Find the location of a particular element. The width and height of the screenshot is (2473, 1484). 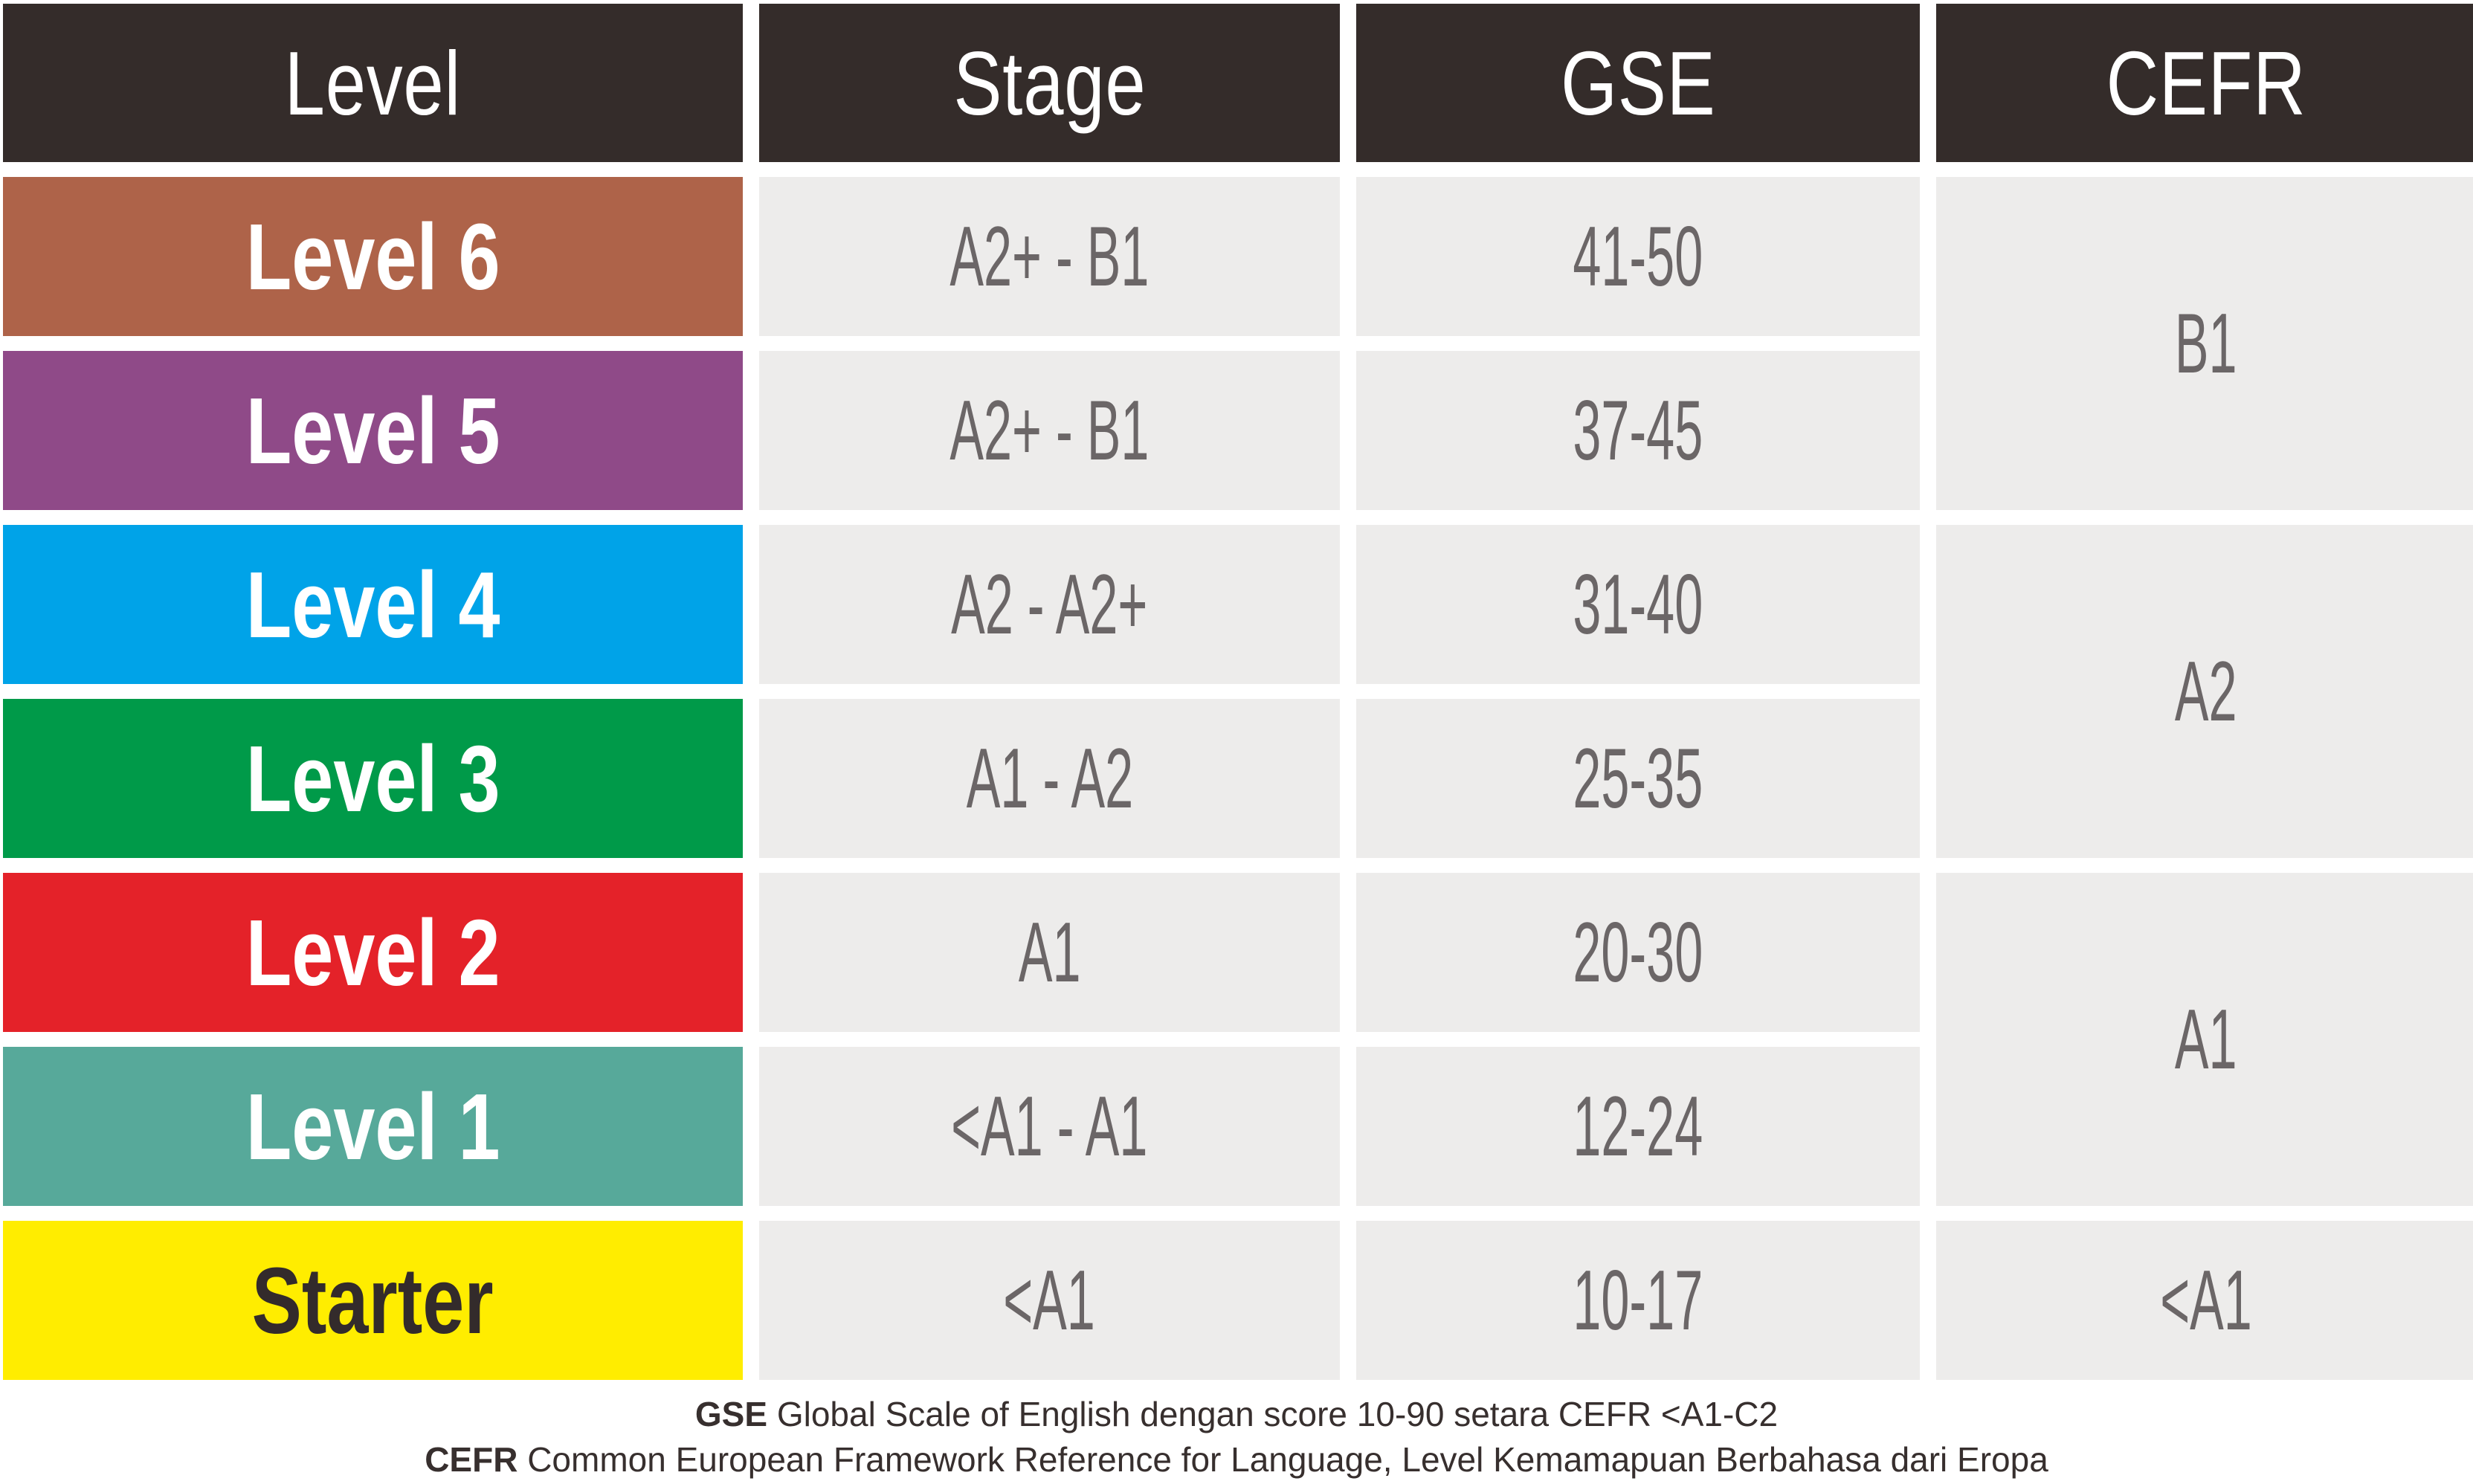

col-header-gse: GSE is located at coordinates (1638, 83).